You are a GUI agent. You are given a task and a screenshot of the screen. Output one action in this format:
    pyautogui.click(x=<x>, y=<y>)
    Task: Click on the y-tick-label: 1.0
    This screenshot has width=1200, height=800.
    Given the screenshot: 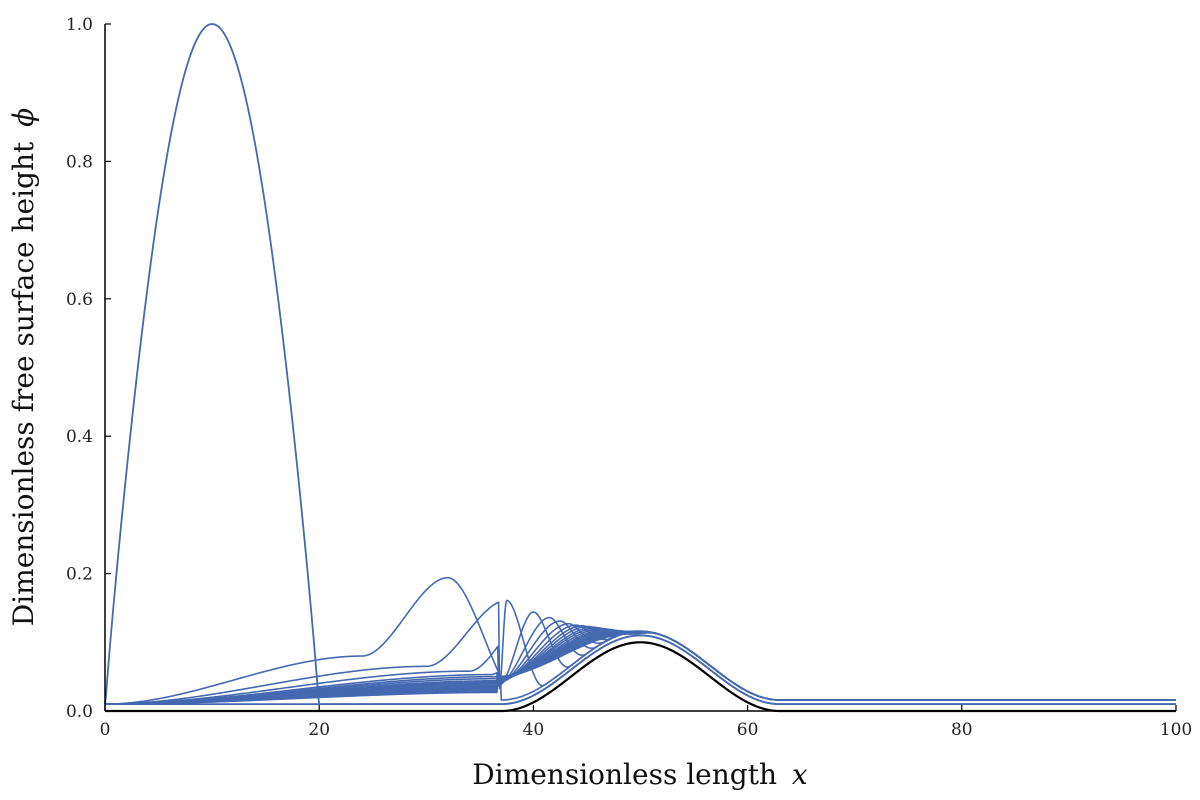 What is the action you would take?
    pyautogui.click(x=79, y=25)
    